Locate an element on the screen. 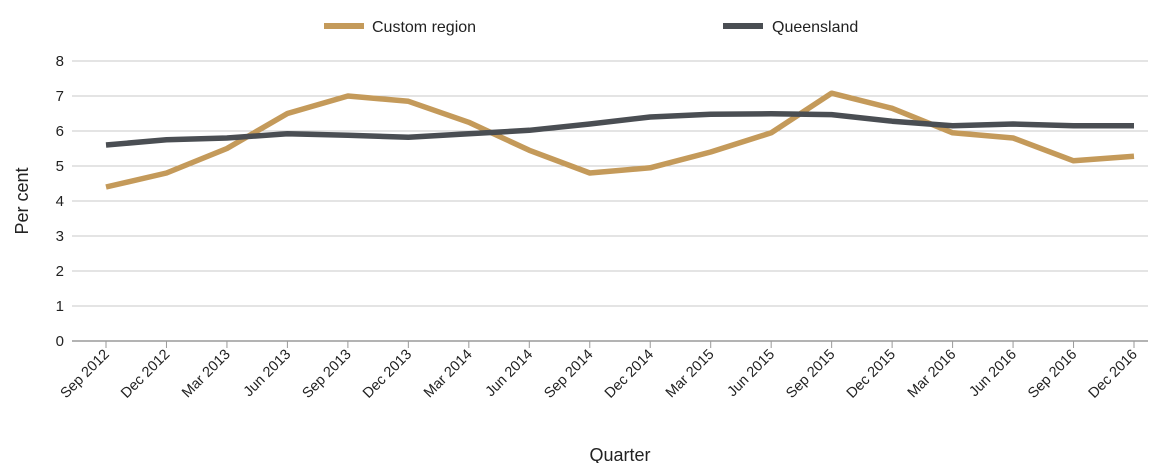 The image size is (1150, 463). y-tick-label: 0 is located at coordinates (60, 341).